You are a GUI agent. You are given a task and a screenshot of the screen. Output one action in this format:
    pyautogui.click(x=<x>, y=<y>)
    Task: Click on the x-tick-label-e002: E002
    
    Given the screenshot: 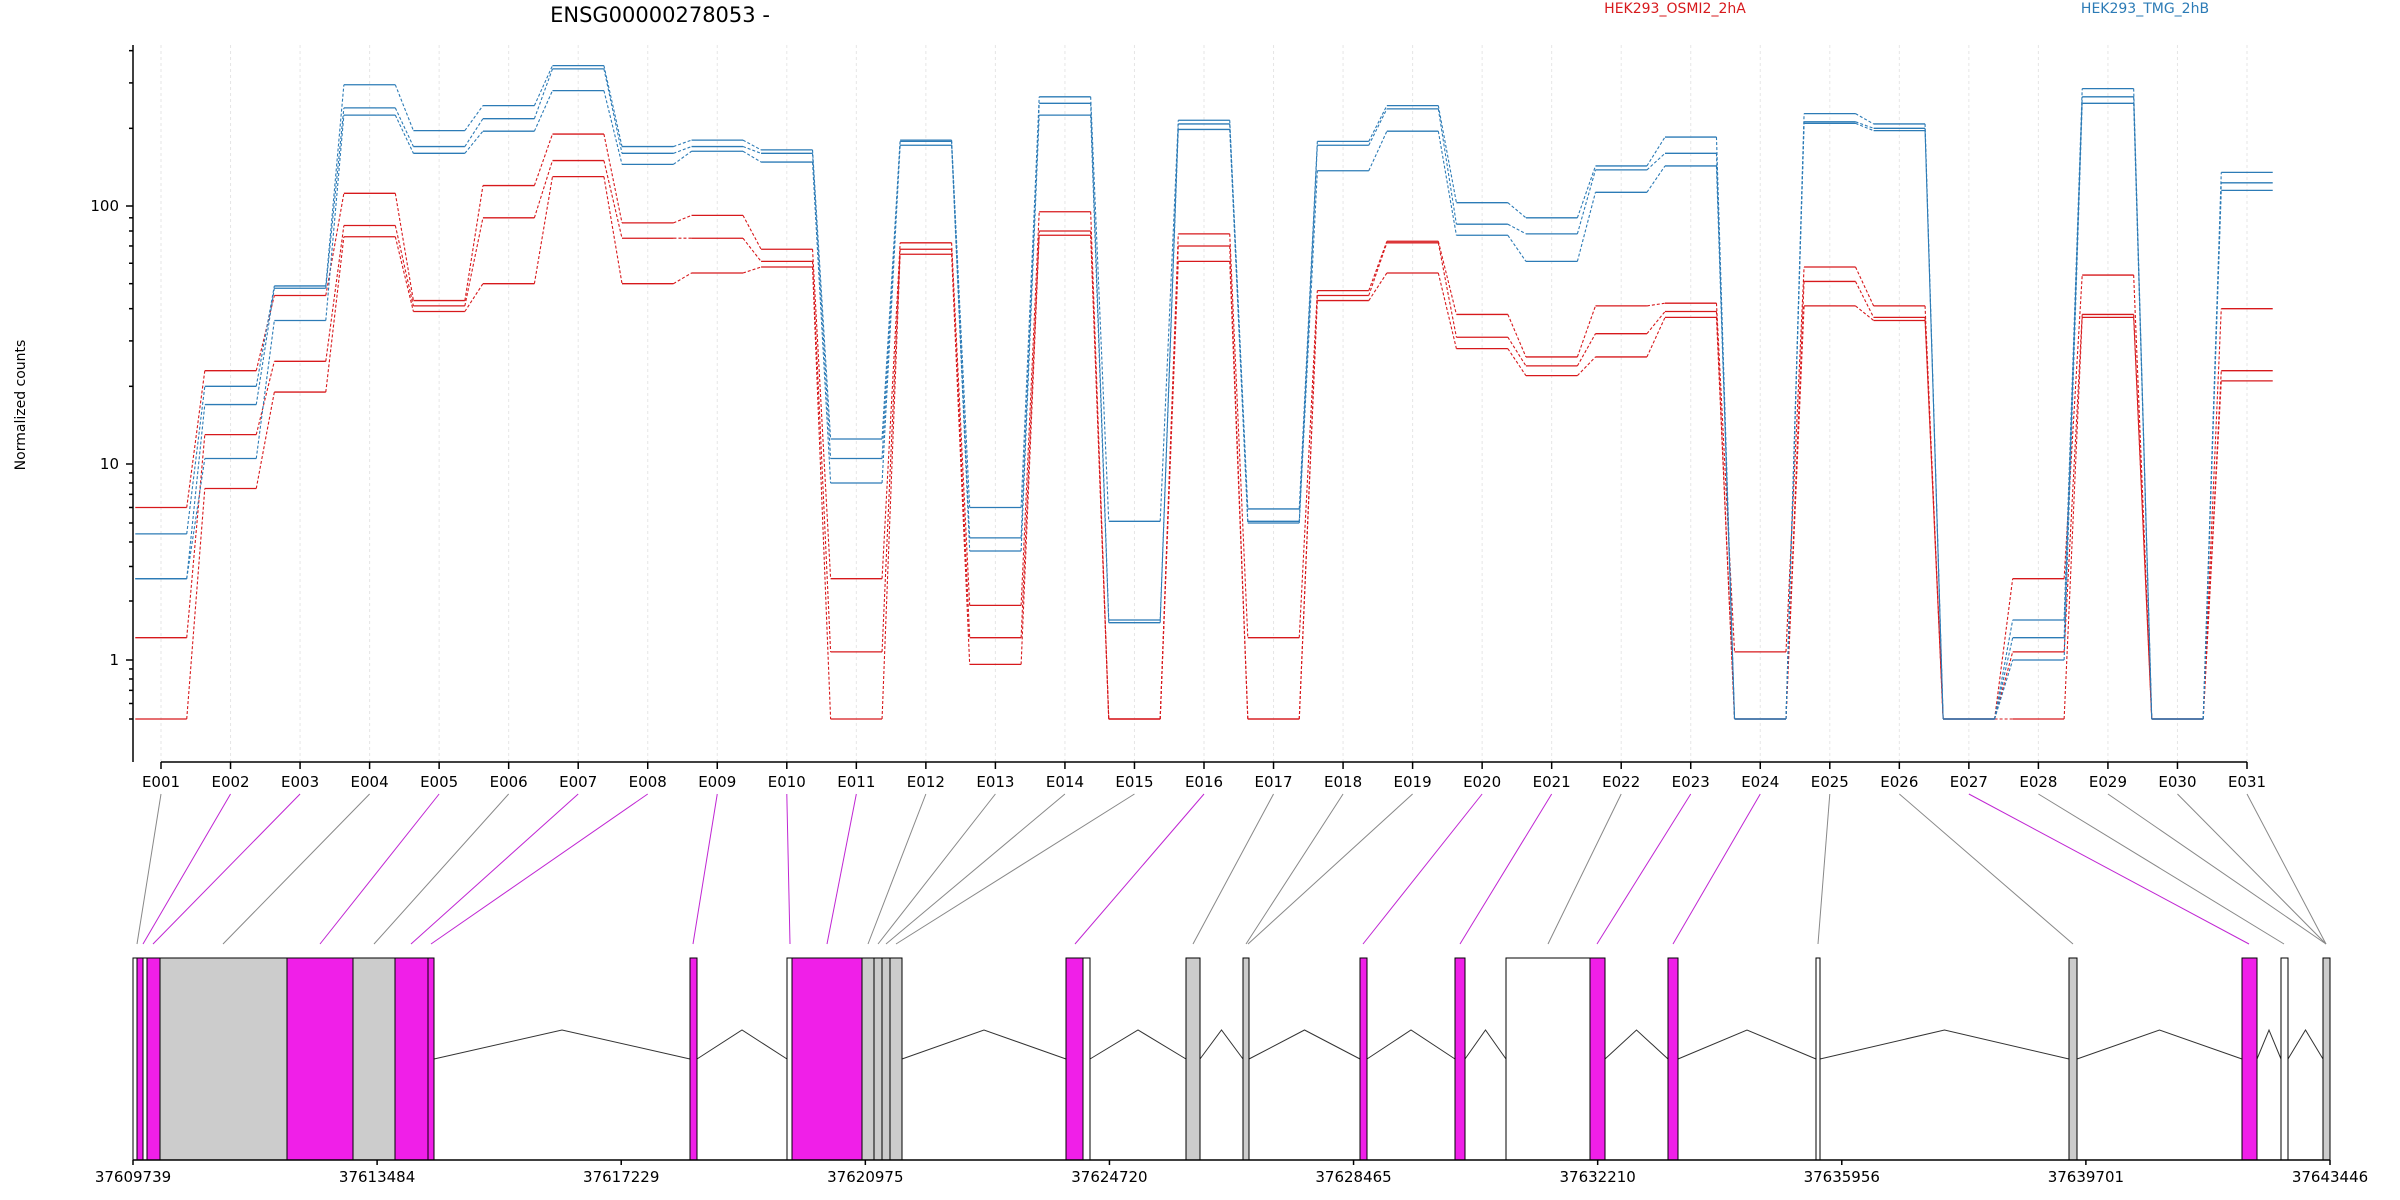 What is the action you would take?
    pyautogui.click(x=230, y=782)
    